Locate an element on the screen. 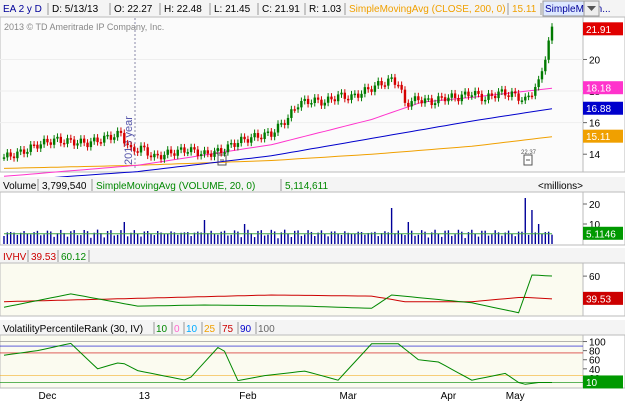  dropdown-arrow-icon is located at coordinates (591, 8).